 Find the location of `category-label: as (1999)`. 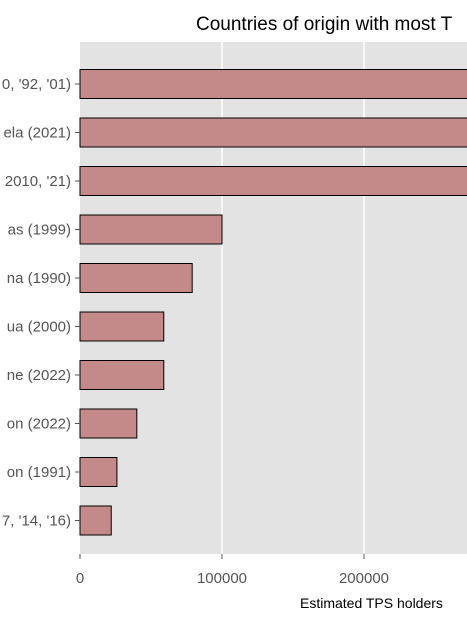

category-label: as (1999) is located at coordinates (39, 230).